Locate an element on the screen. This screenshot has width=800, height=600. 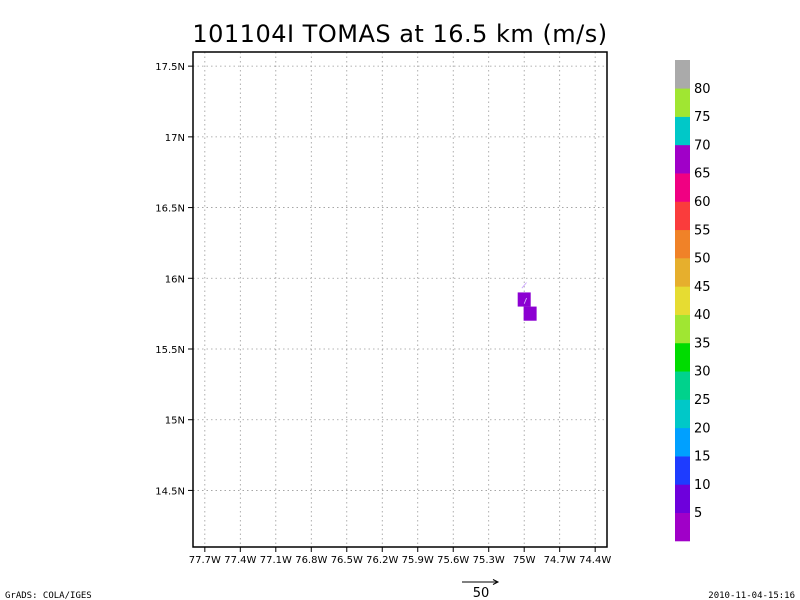
x-tick-label: 74.7W is located at coordinates (560, 560).